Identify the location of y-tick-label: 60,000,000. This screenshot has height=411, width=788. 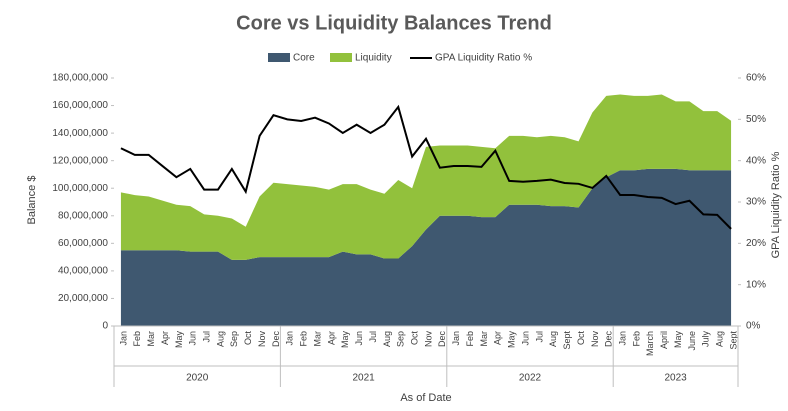
(83, 243).